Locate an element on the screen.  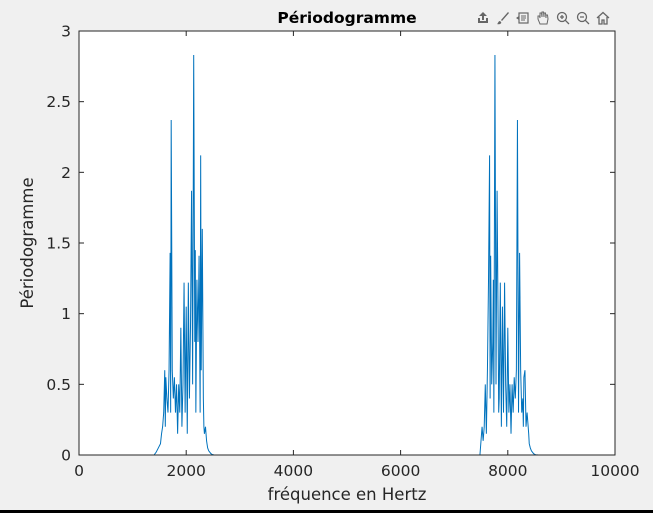
zoom-out-icon is located at coordinates (583, 18).